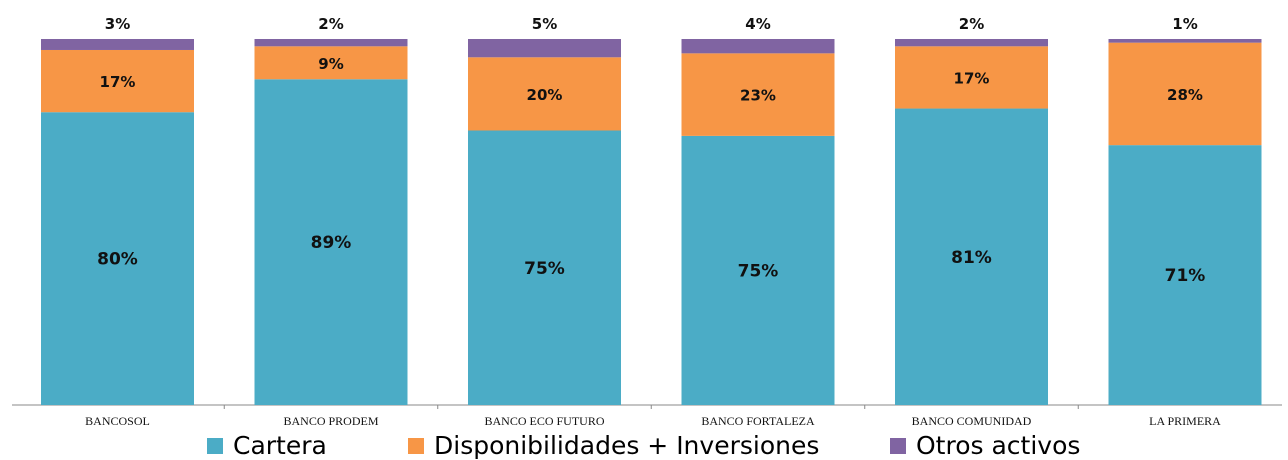 The image size is (1288, 460). What do you see at coordinates (280, 445) in the screenshot?
I see `legend-label-cartera: Cartera` at bounding box center [280, 445].